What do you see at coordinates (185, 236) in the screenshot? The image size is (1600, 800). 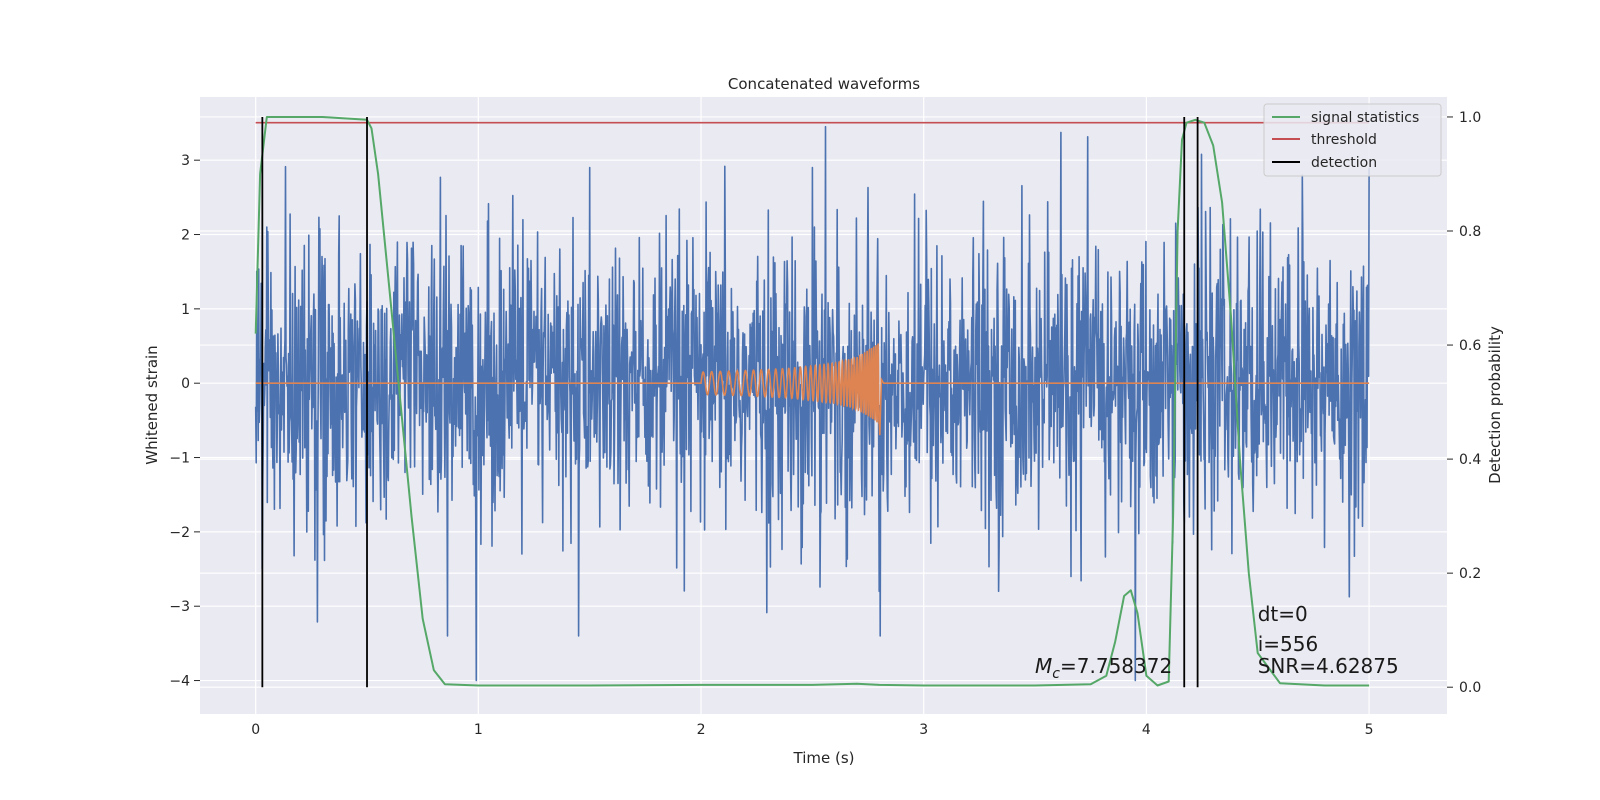 I see `y-tick-label-left: 2` at bounding box center [185, 236].